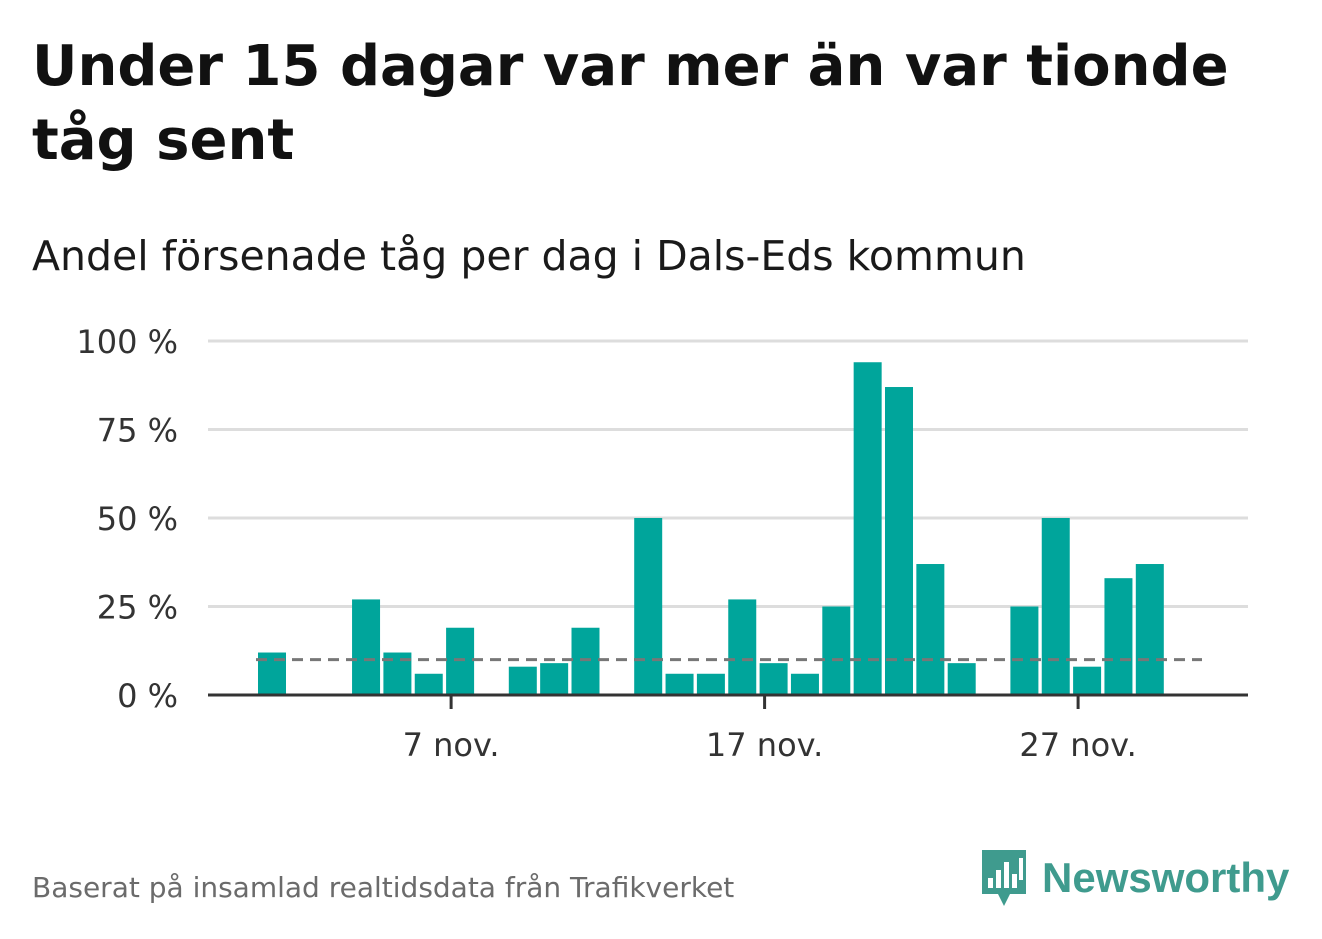 The width and height of the screenshot is (1322, 939). What do you see at coordinates (137, 608) in the screenshot?
I see `y-tick-label: 25 %` at bounding box center [137, 608].